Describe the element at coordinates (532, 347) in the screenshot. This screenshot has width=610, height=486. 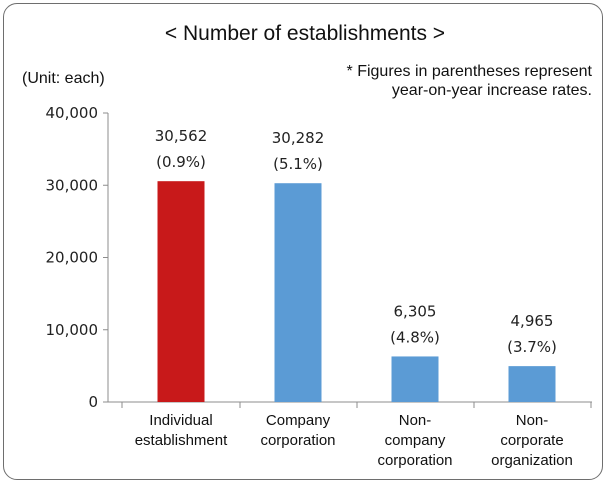
I see `rate-label: (3.7%)` at that location.